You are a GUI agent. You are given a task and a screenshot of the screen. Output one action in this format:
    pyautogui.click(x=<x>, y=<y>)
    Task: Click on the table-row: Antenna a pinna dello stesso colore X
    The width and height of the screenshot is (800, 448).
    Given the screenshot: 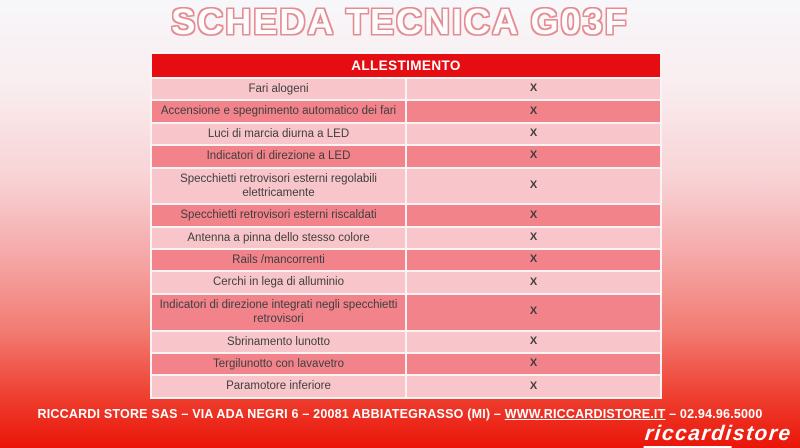 What is the action you would take?
    pyautogui.click(x=406, y=238)
    